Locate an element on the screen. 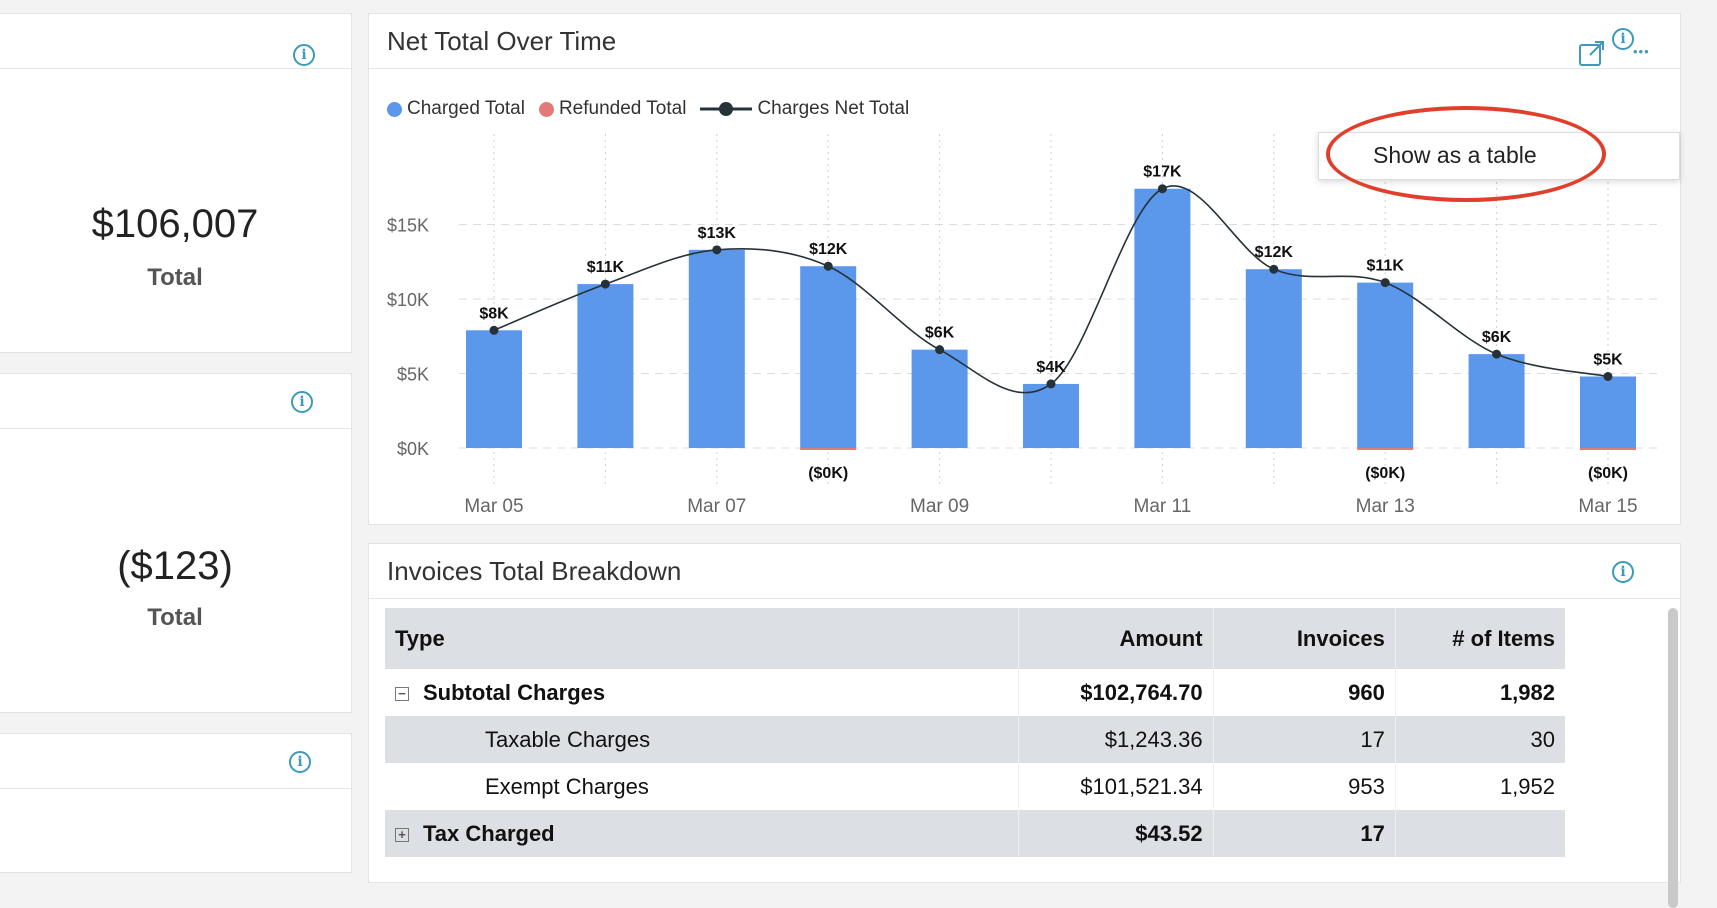 Image resolution: width=1717 pixels, height=908 pixels. legend-label: Refunded Total is located at coordinates (622, 108).